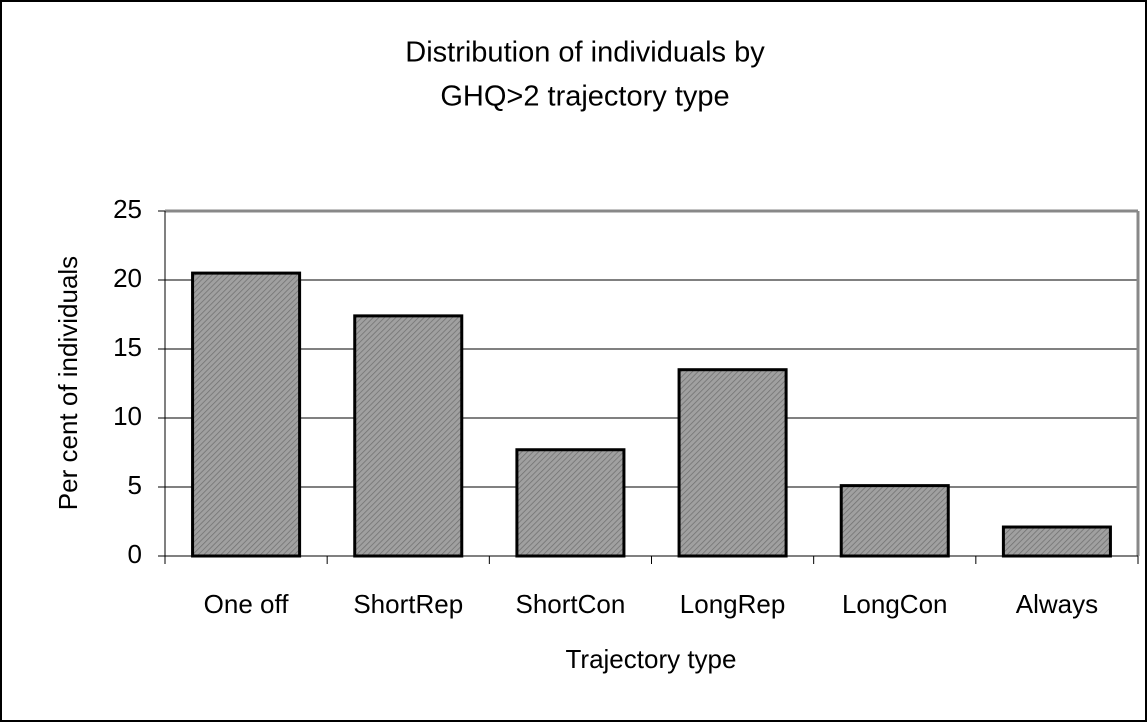  I want to click on y-tick-label: 5, so click(135, 485).